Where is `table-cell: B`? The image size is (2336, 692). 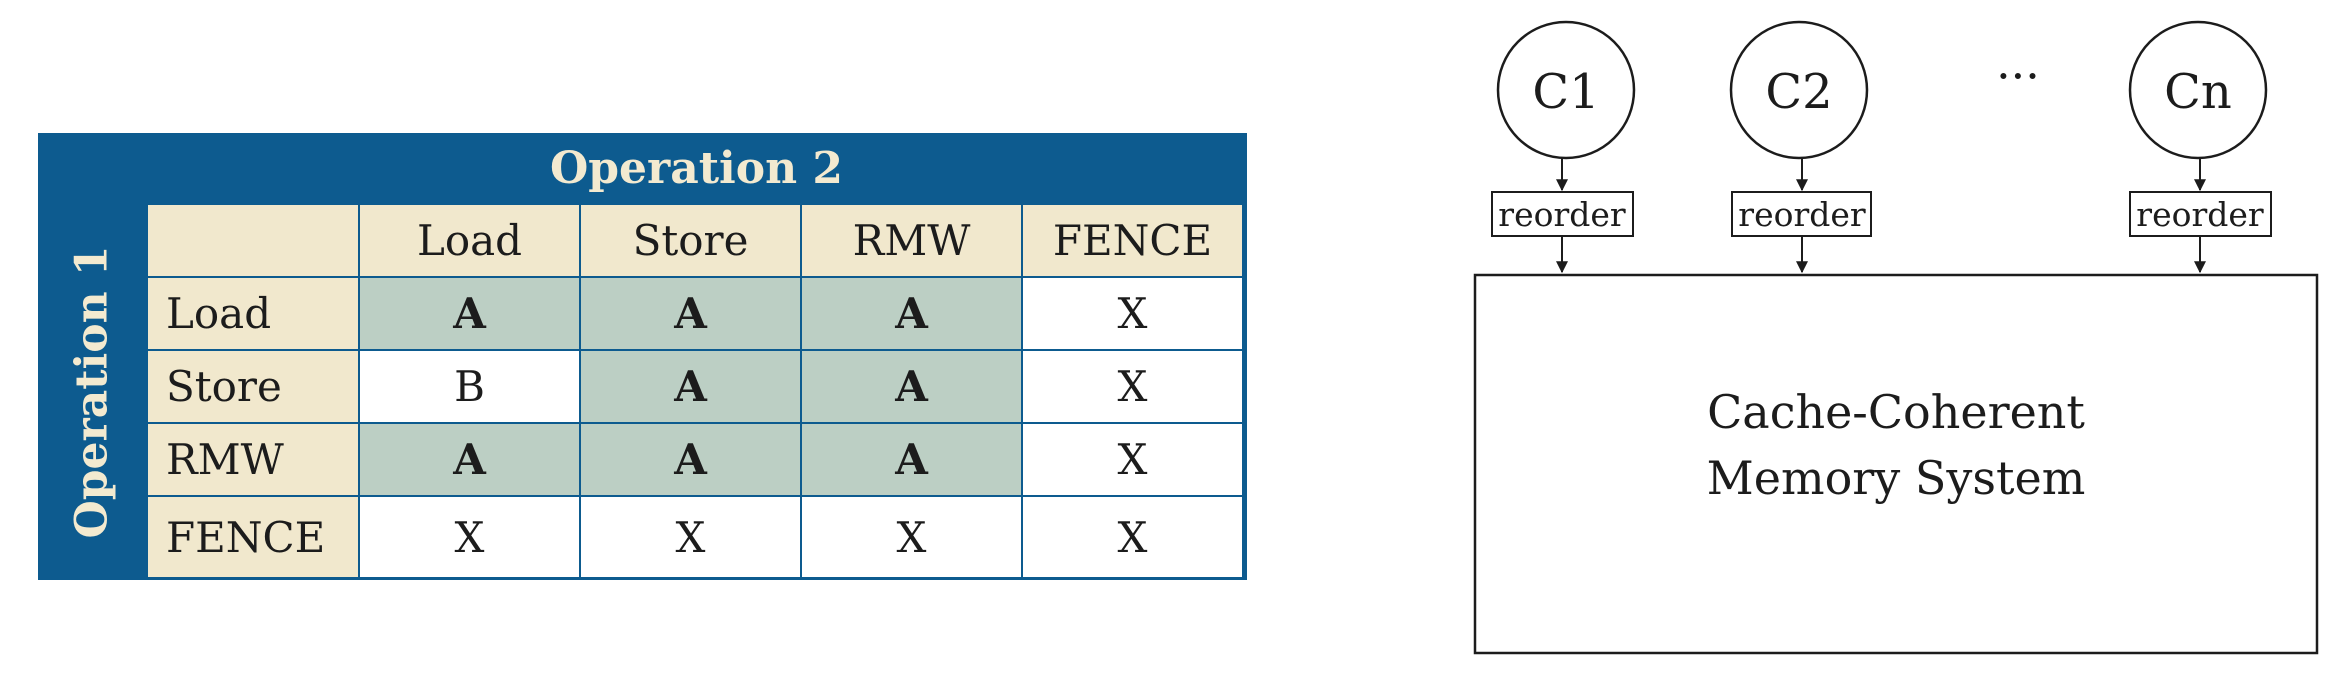
table-cell: B is located at coordinates (469, 386).